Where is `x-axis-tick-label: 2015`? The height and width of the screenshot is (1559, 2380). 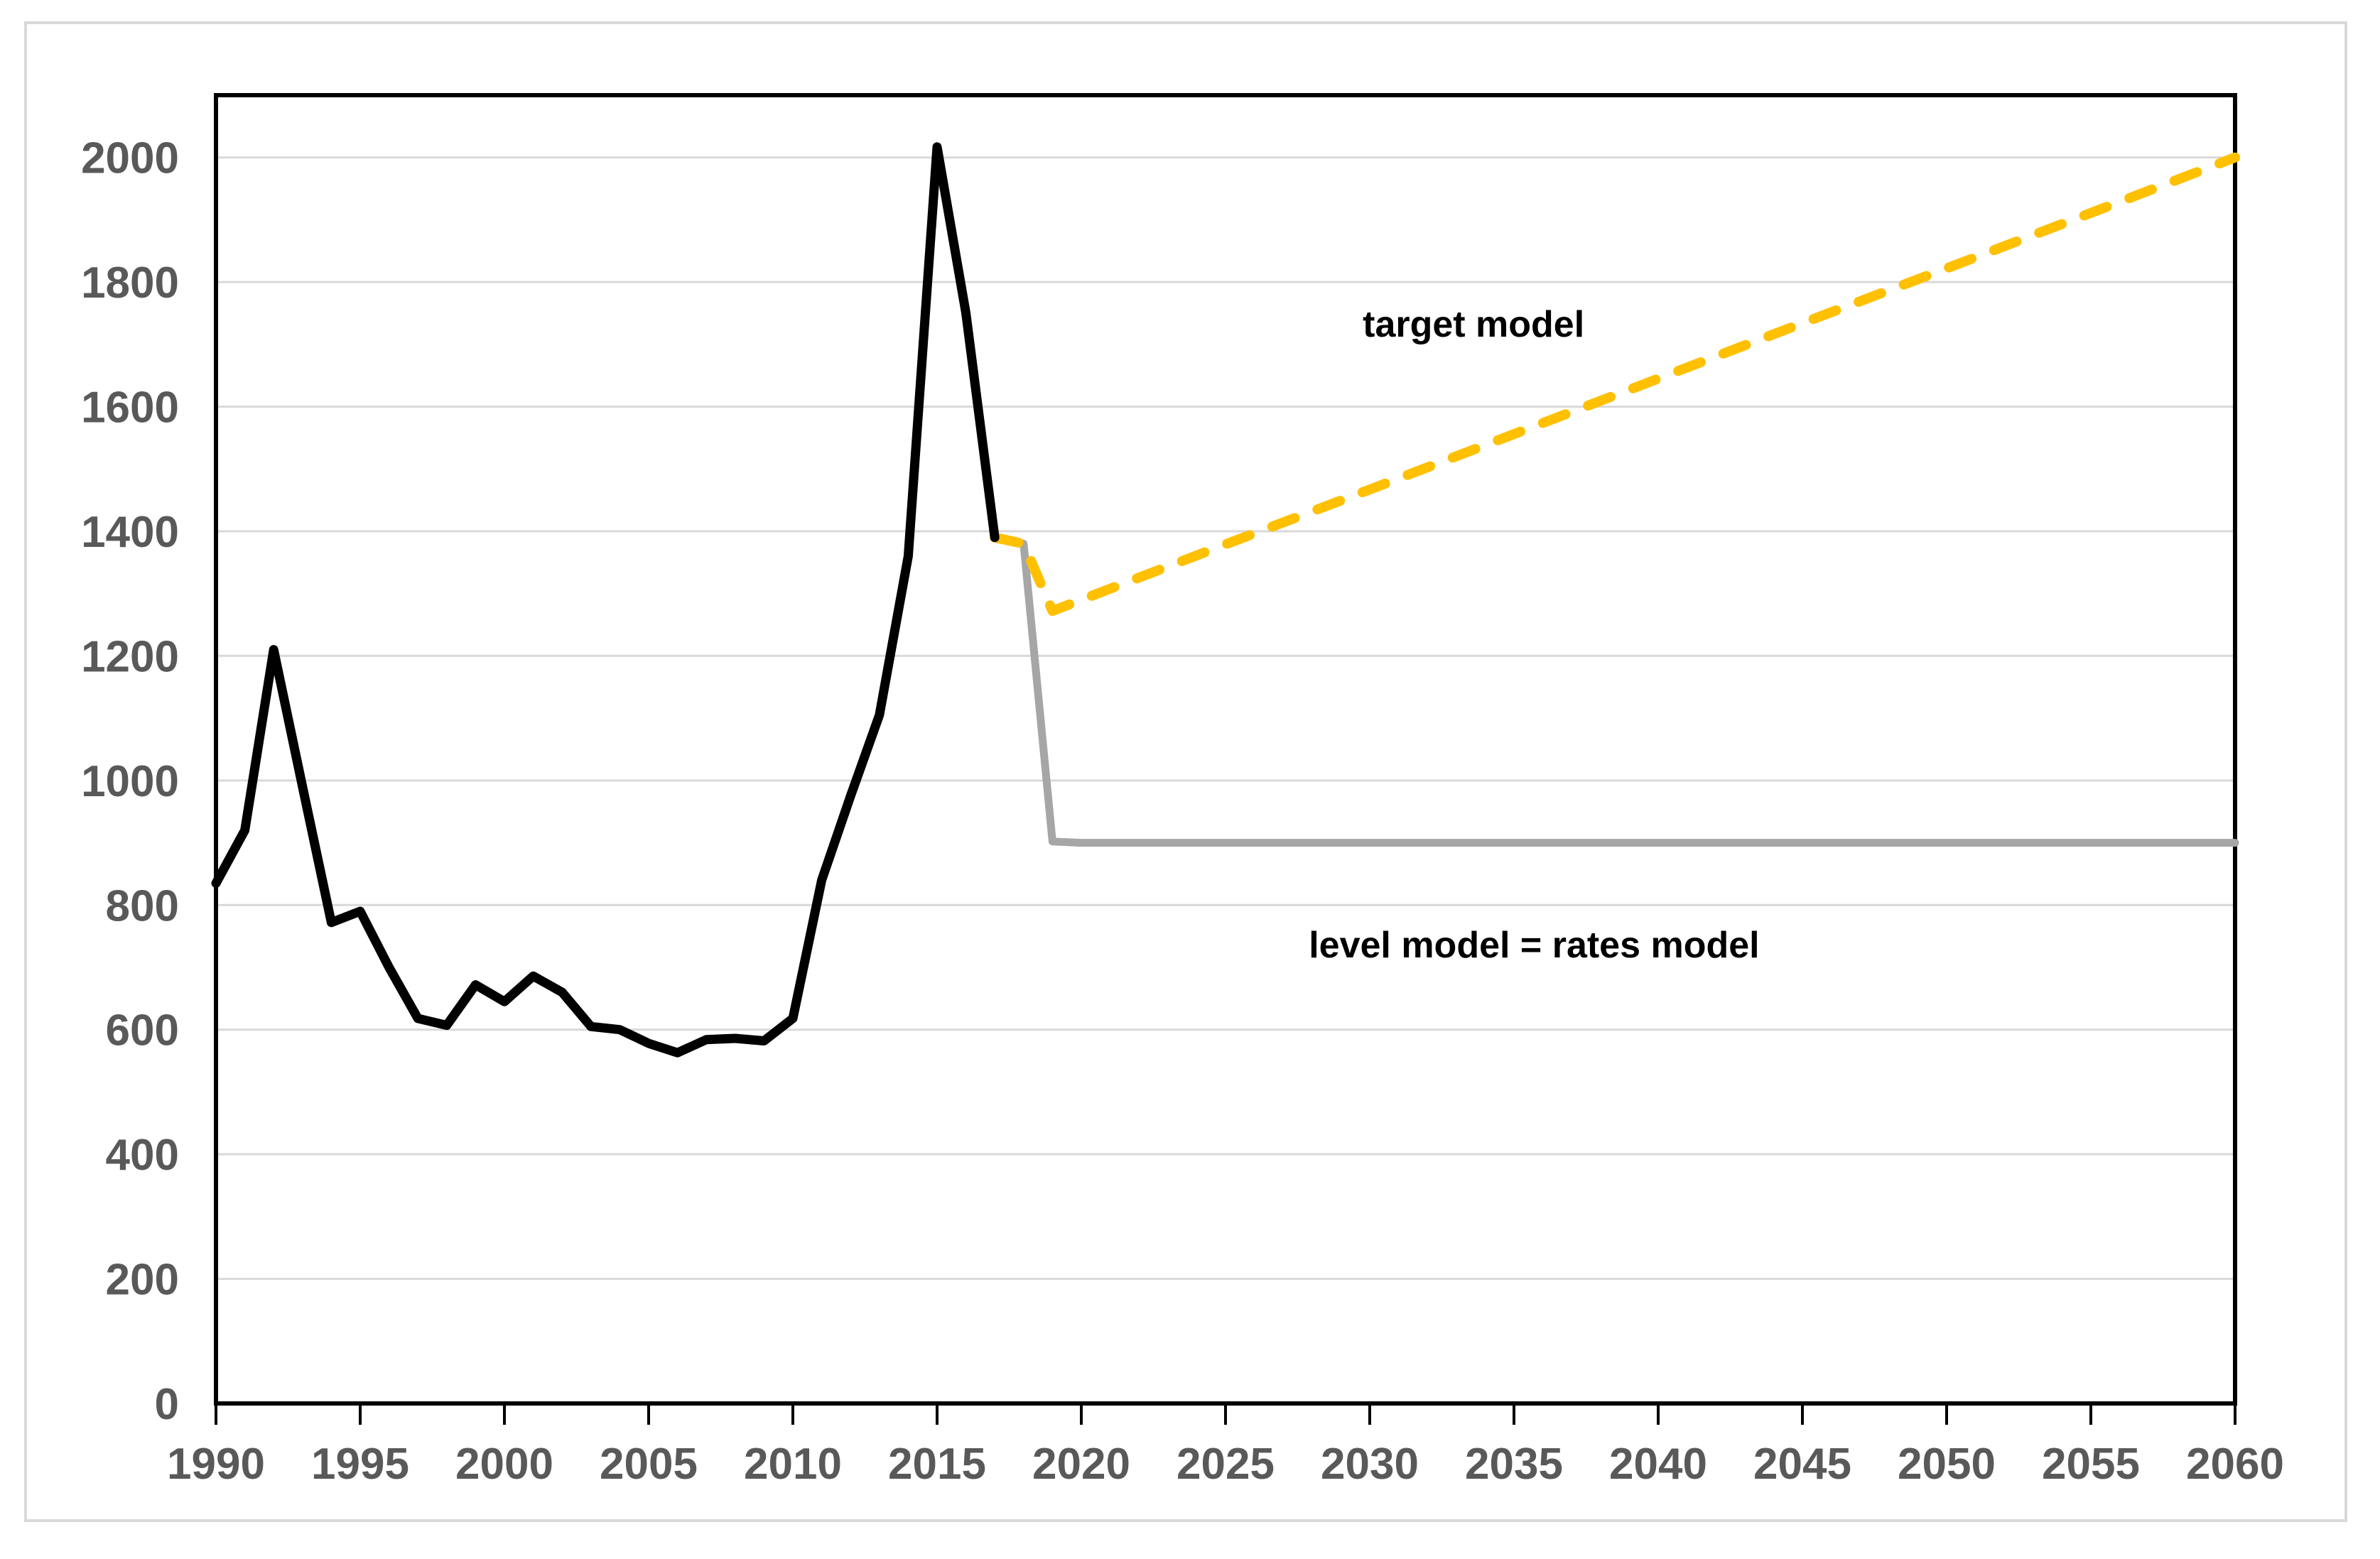
x-axis-tick-label: 2015 is located at coordinates (937, 1464).